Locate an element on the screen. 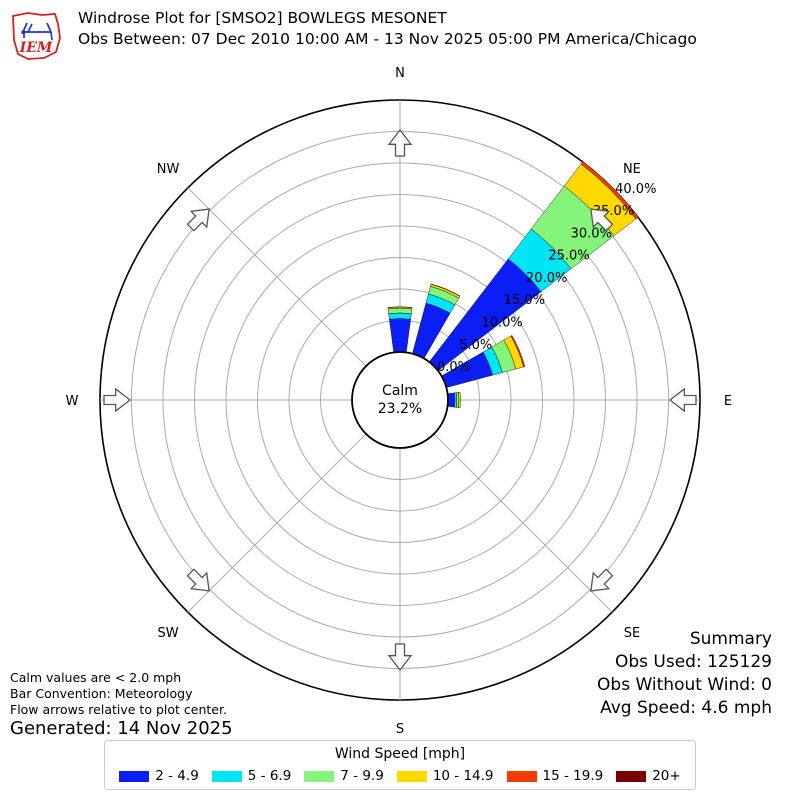 Image resolution: width=800 pixels, height=800 pixels. radial-tick-label: 0.0% is located at coordinates (453, 367).